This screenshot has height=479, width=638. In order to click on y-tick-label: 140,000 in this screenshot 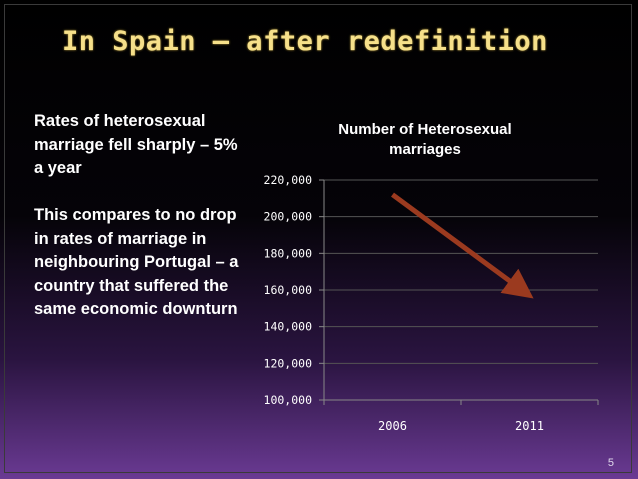, I will do `click(288, 327)`.